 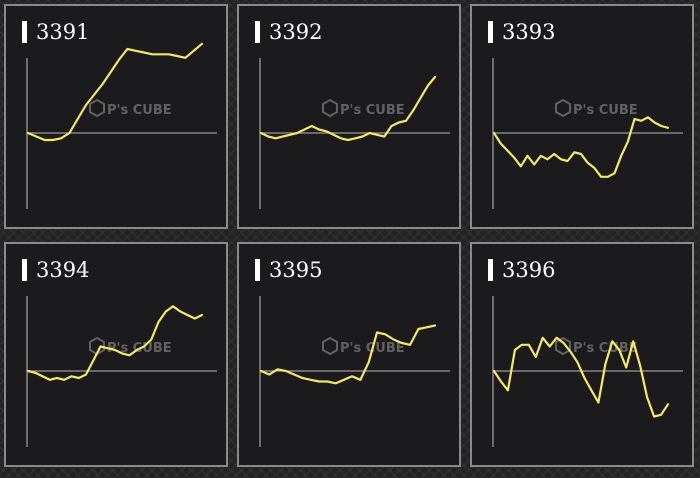 What do you see at coordinates (295, 270) in the screenshot?
I see `chart-title: 3395` at bounding box center [295, 270].